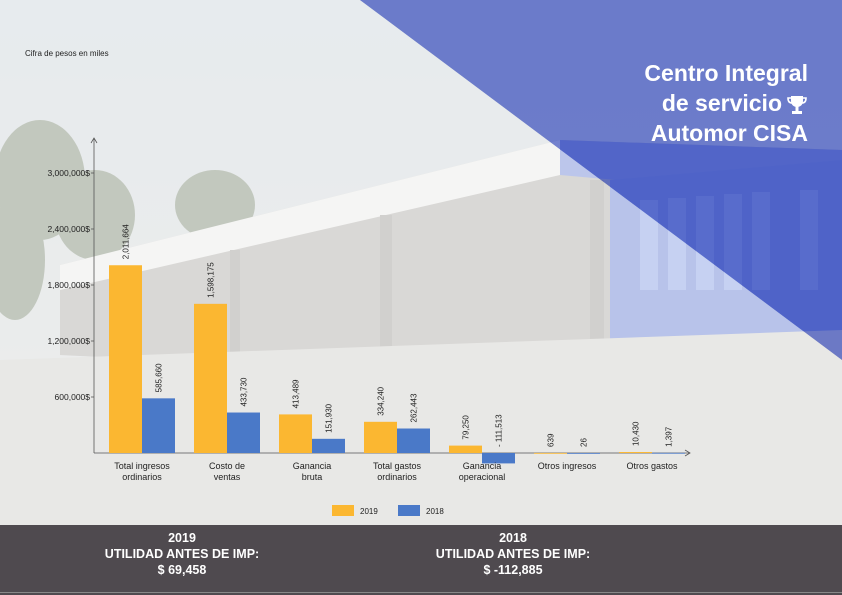  I want to click on legend-label-2018: 2018, so click(435, 511).